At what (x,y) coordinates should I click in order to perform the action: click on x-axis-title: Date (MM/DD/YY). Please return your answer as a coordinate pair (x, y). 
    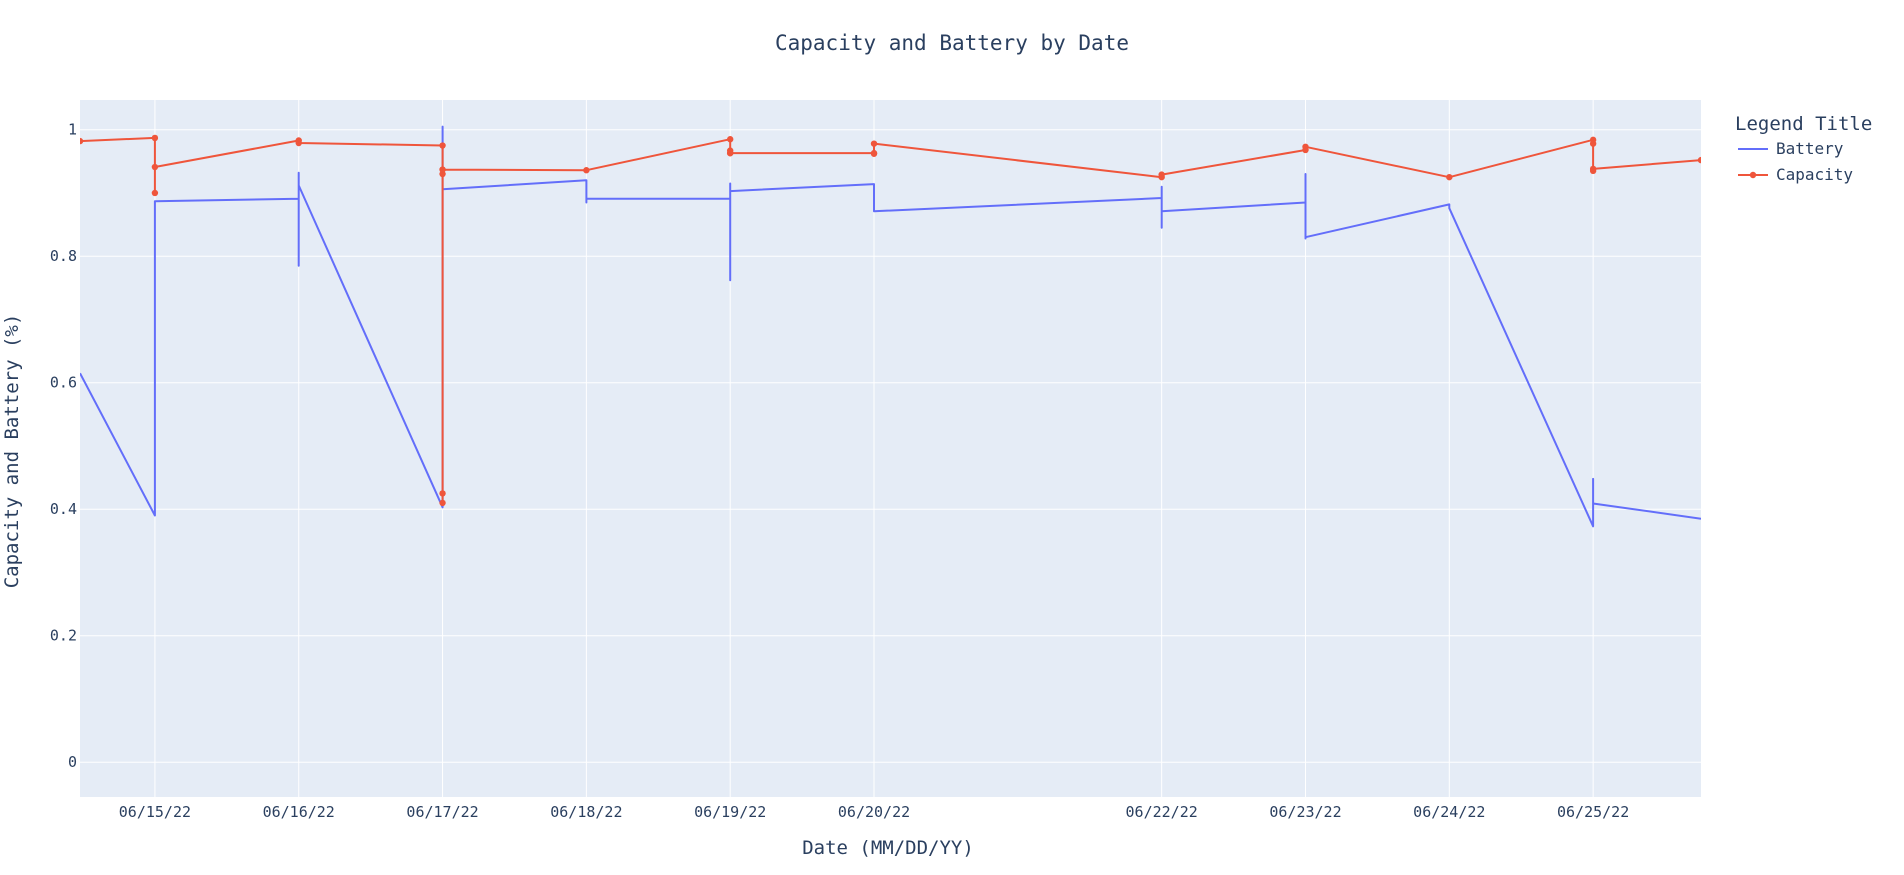
    Looking at the image, I should click on (888, 848).